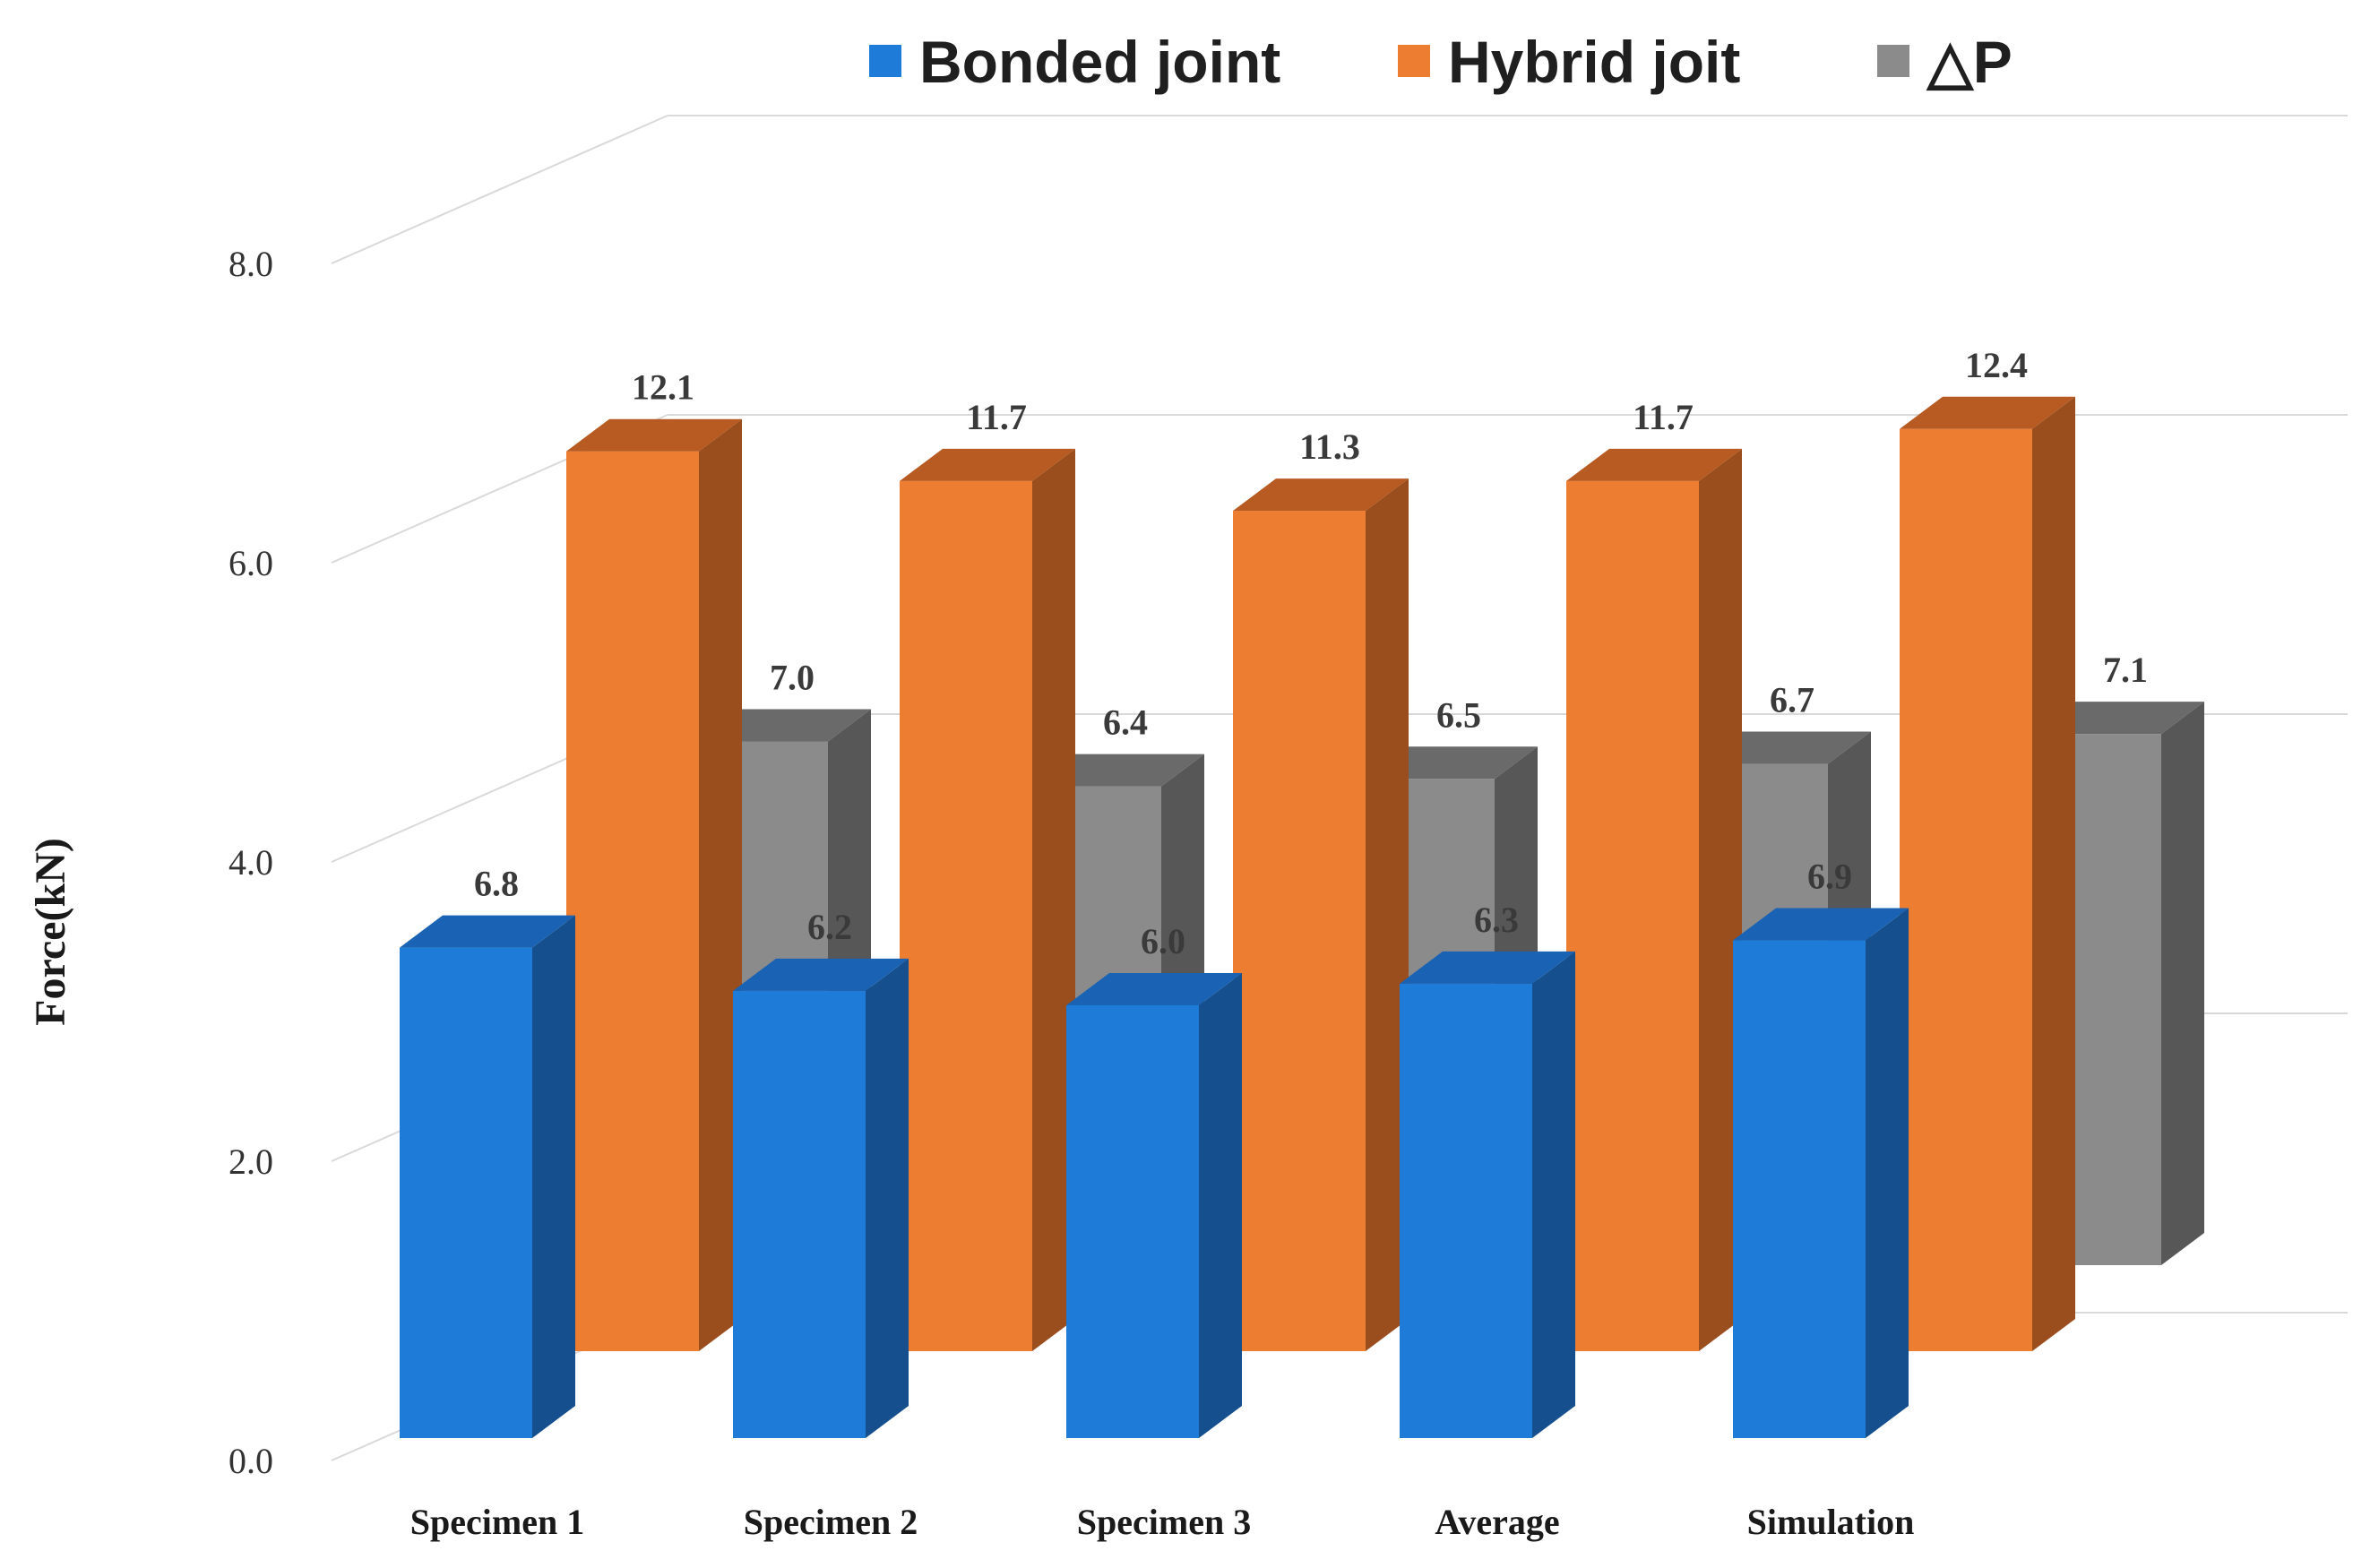 This screenshot has height=1568, width=2379. What do you see at coordinates (499, 189) in the screenshot?
I see `gridline-diagonal` at bounding box center [499, 189].